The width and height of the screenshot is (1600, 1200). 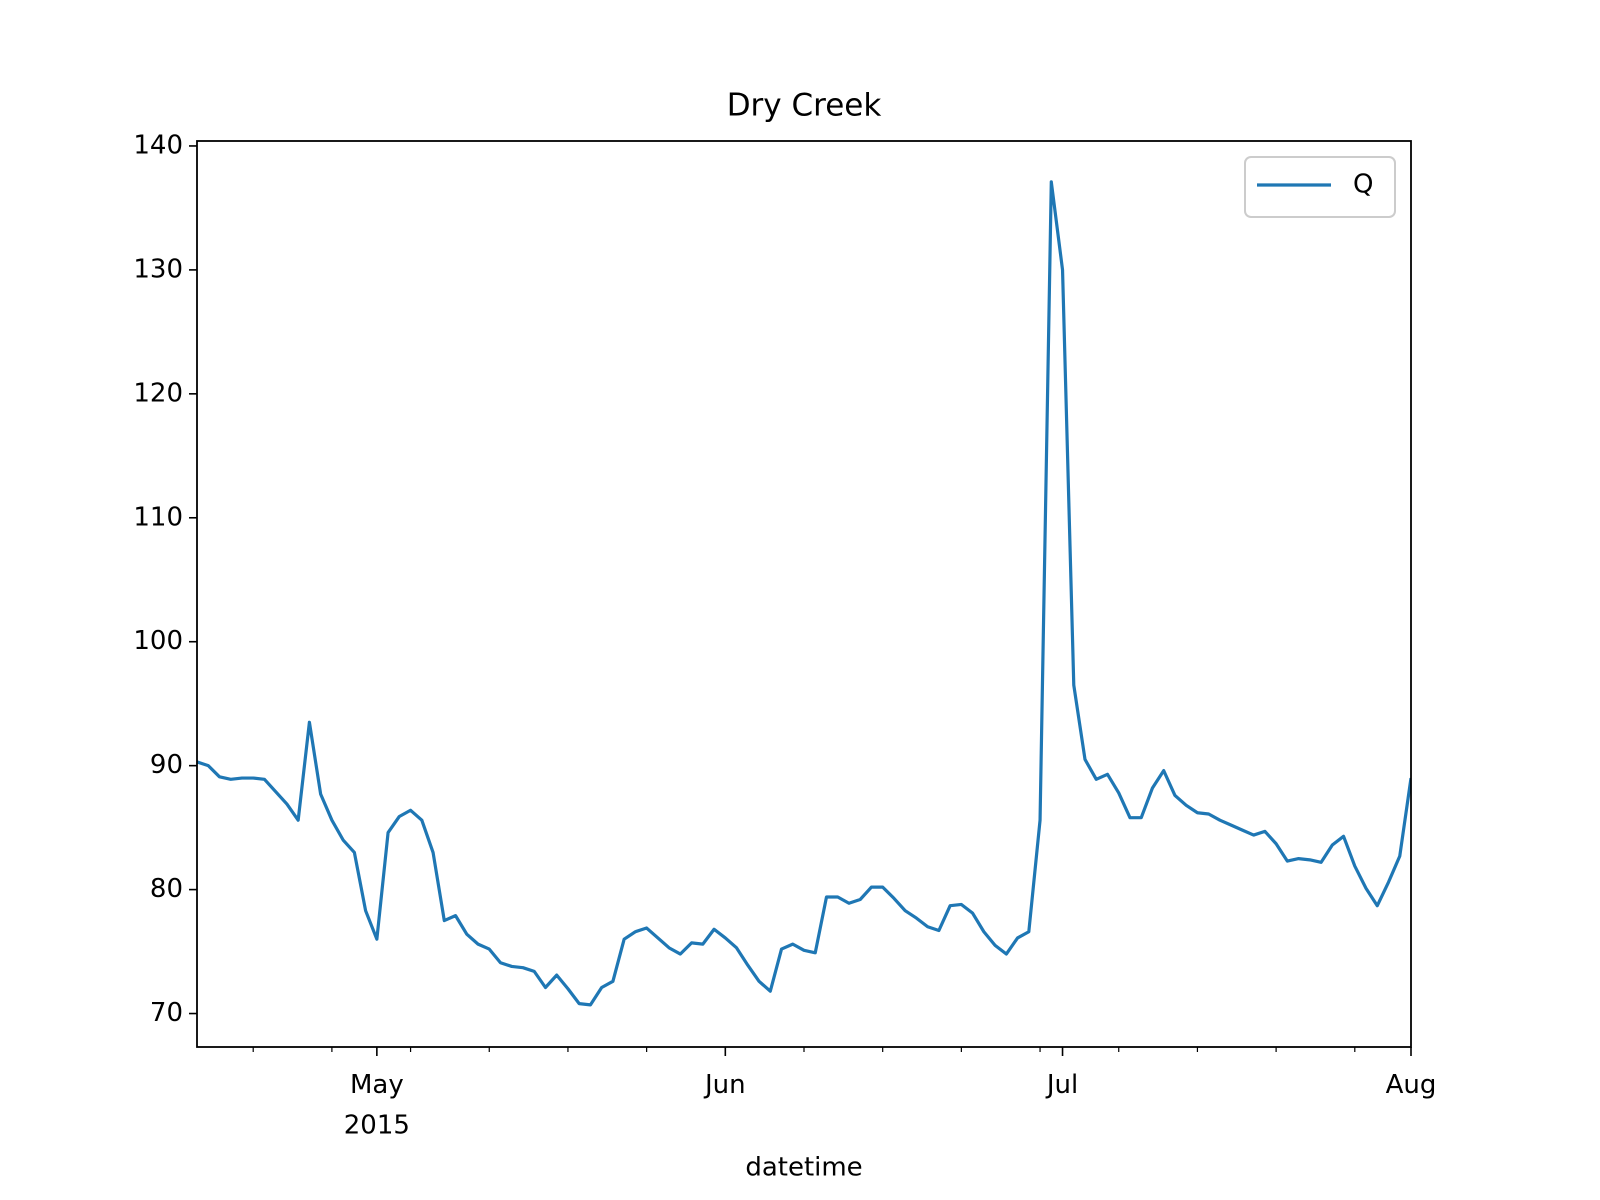 I want to click on y-tick-label: 70, so click(x=166, y=1013).